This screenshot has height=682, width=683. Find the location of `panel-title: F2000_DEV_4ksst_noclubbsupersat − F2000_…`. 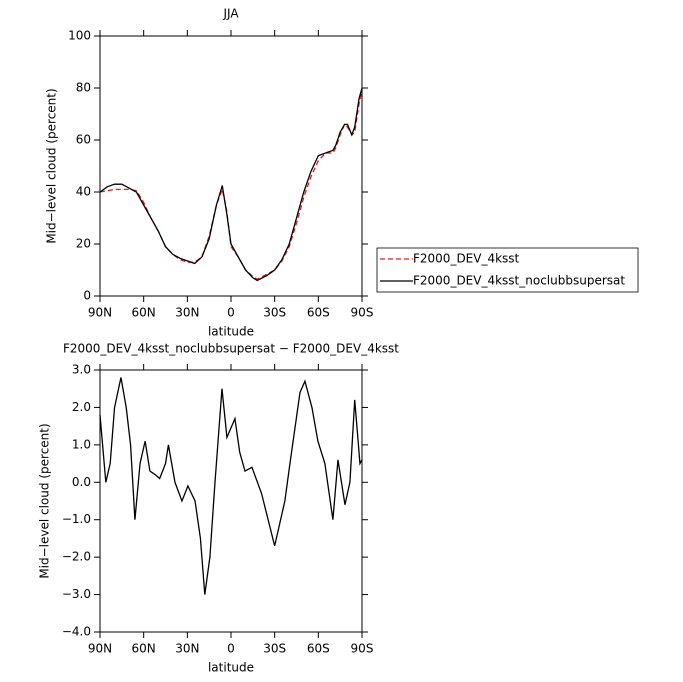

panel-title: F2000_DEV_4ksst_noclubbsupersat − F2000_… is located at coordinates (231, 349).